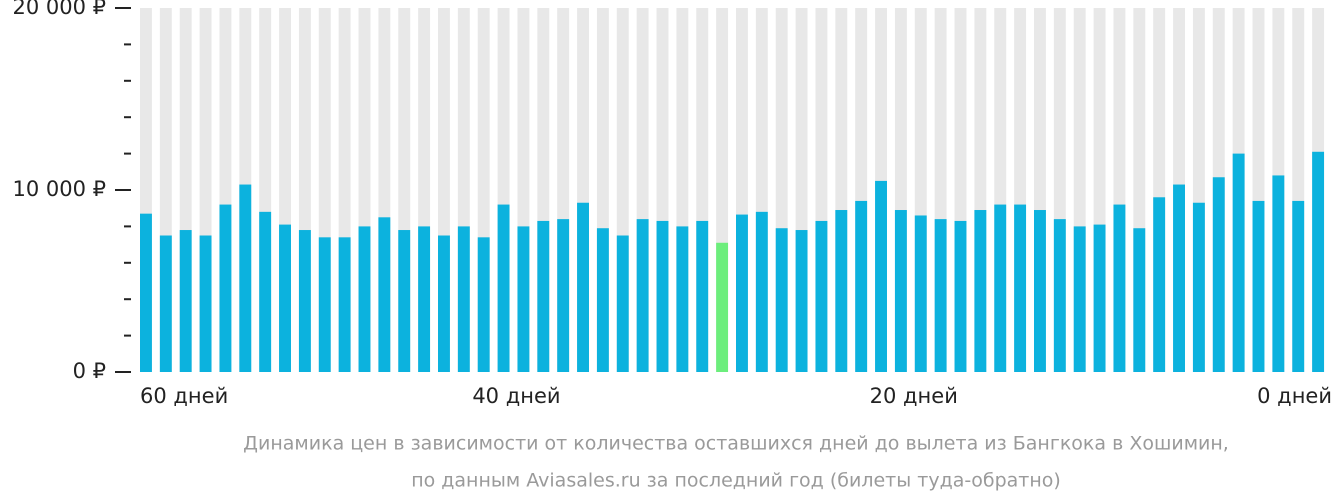  What do you see at coordinates (1294, 396) in the screenshot?
I see `x-tick-label: 0 дней` at bounding box center [1294, 396].